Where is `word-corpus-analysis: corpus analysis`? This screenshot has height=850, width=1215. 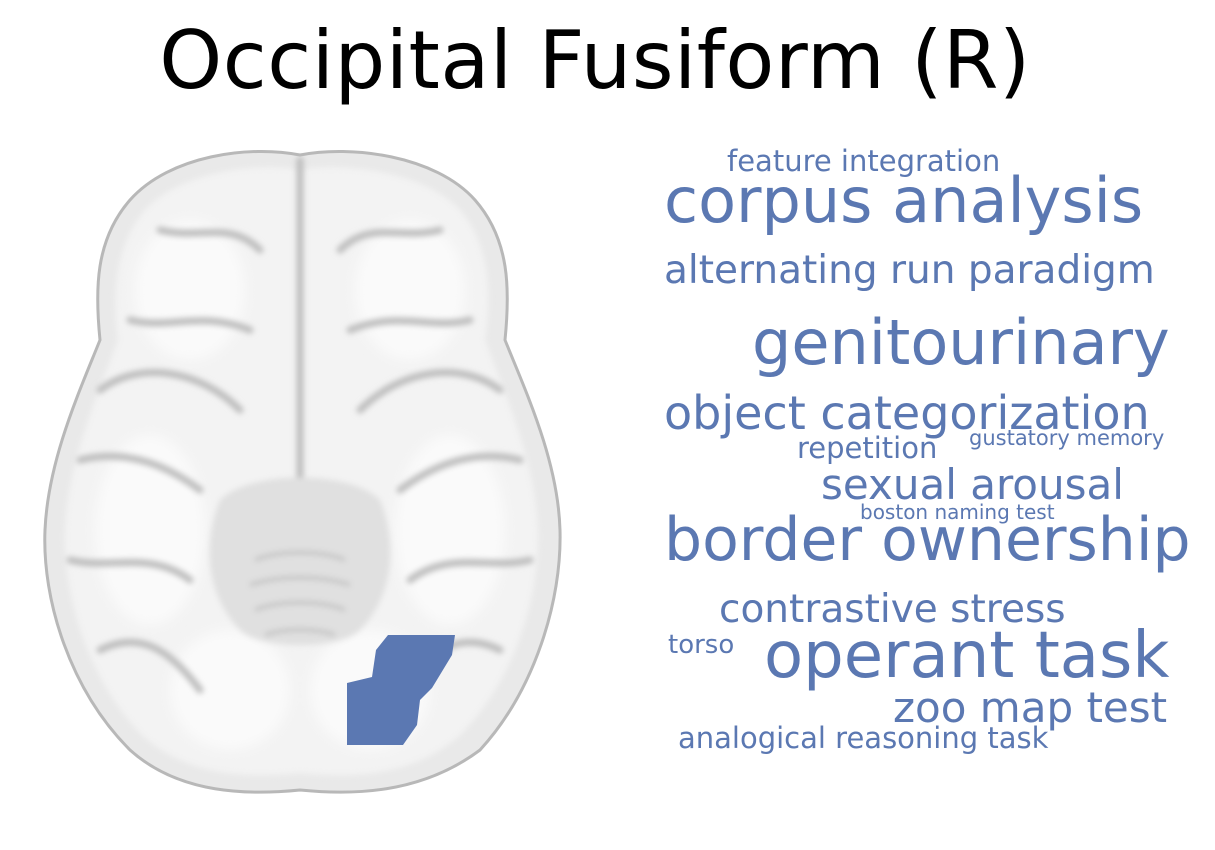
word-corpus-analysis: corpus analysis is located at coordinates (904, 200).